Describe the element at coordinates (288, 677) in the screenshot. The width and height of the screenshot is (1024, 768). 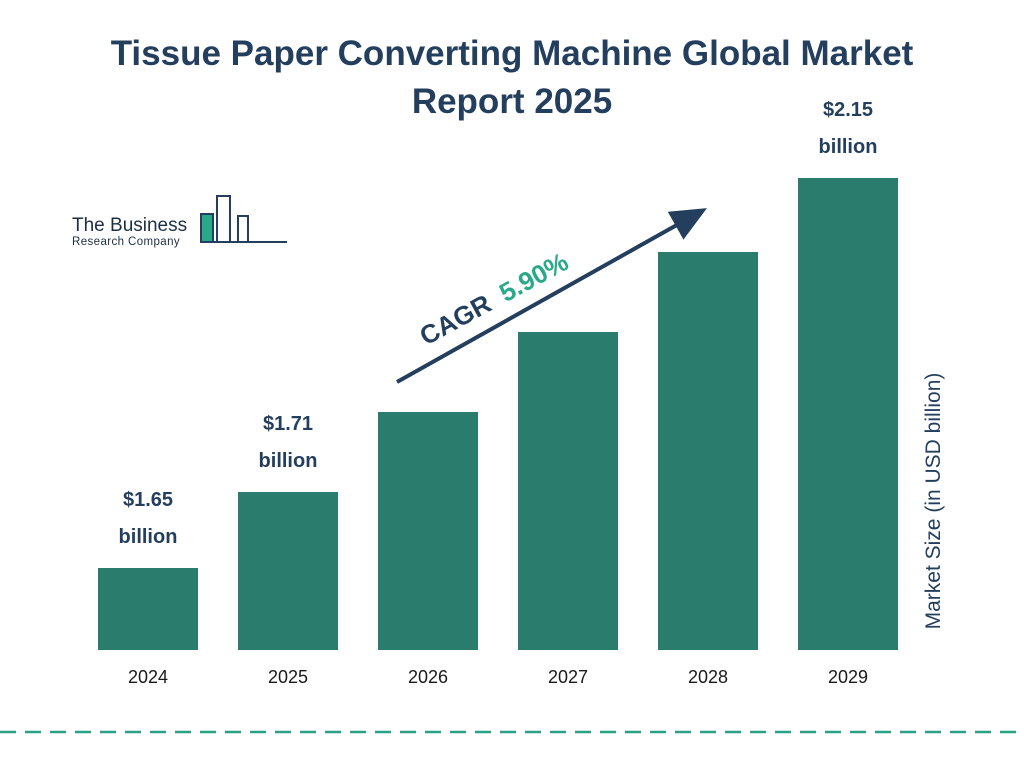
I see `x-tick-label: 2025` at that location.